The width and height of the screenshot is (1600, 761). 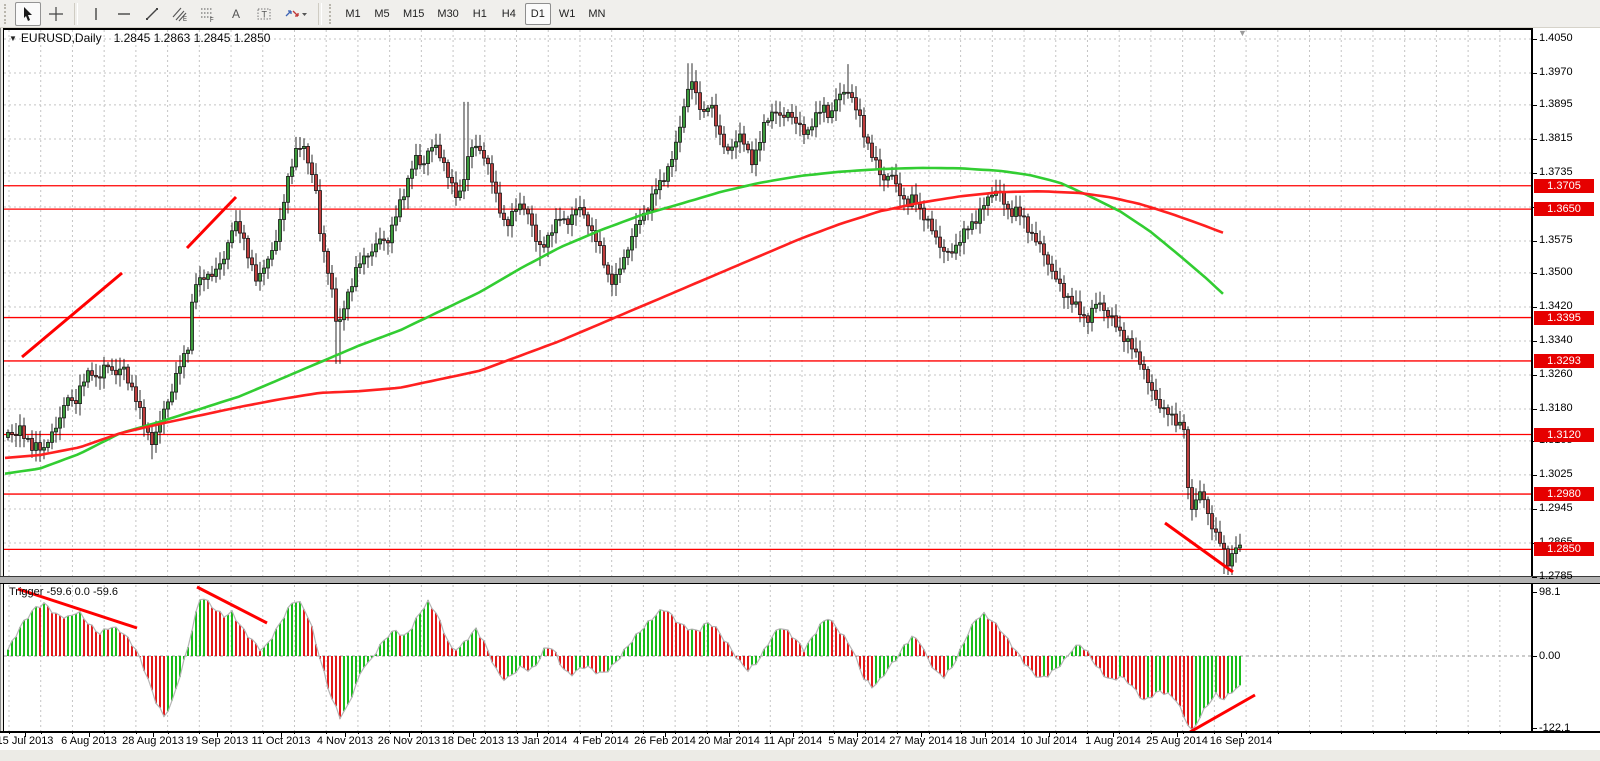 What do you see at coordinates (1242, 33) in the screenshot?
I see `chart-shift-marker: ▼` at bounding box center [1242, 33].